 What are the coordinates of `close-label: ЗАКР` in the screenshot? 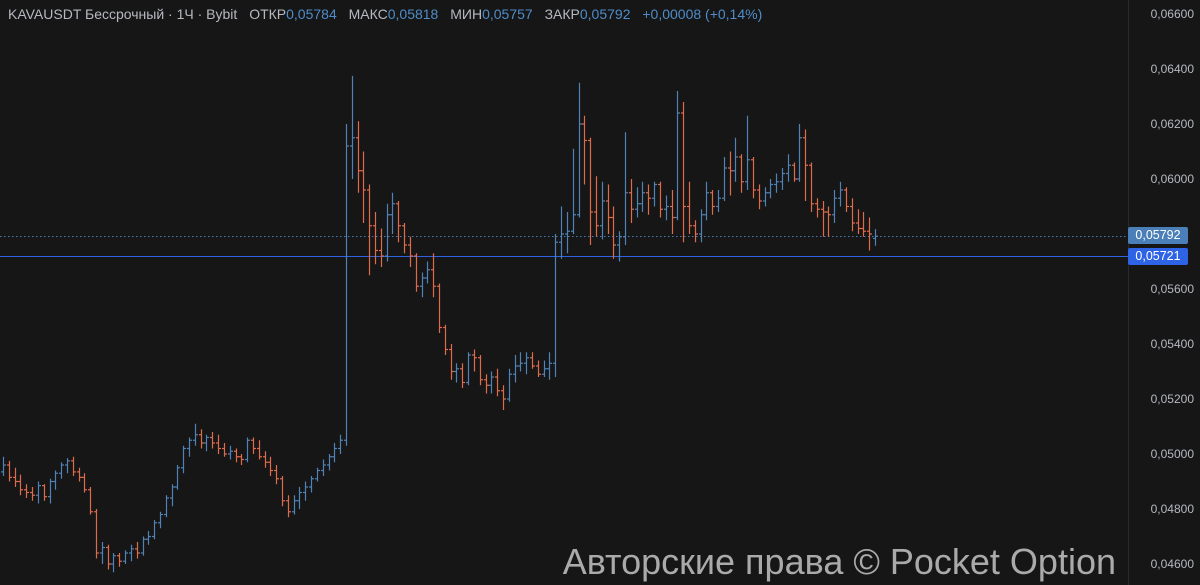 It's located at (562, 14).